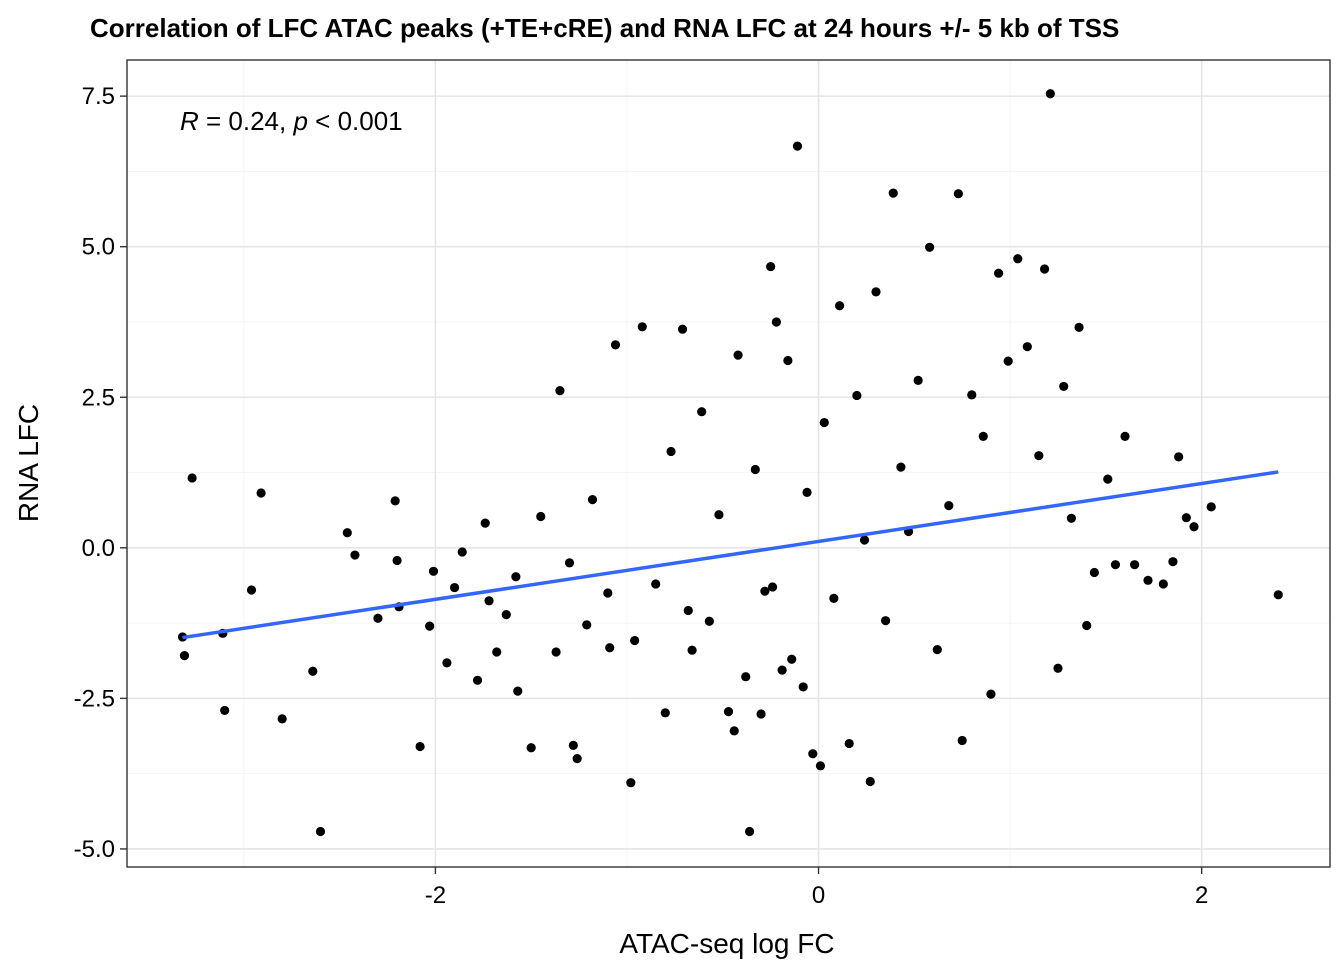  Describe the element at coordinates (299, 121) in the screenshot. I see `p-symbol: p` at that location.